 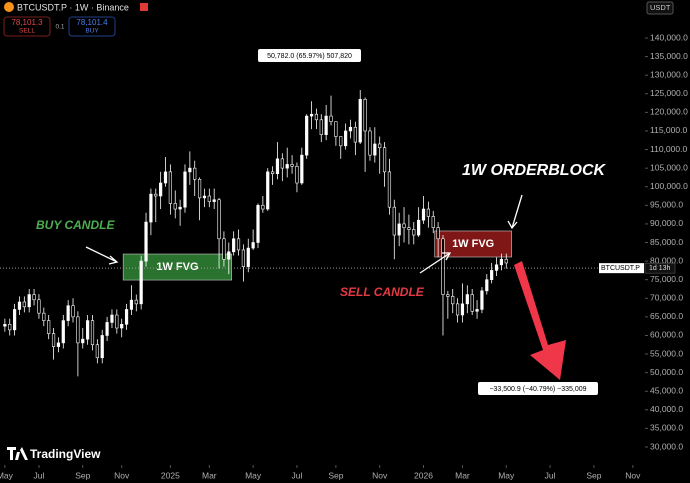 I want to click on y-tick-label: 120,000.0, so click(x=669, y=112).